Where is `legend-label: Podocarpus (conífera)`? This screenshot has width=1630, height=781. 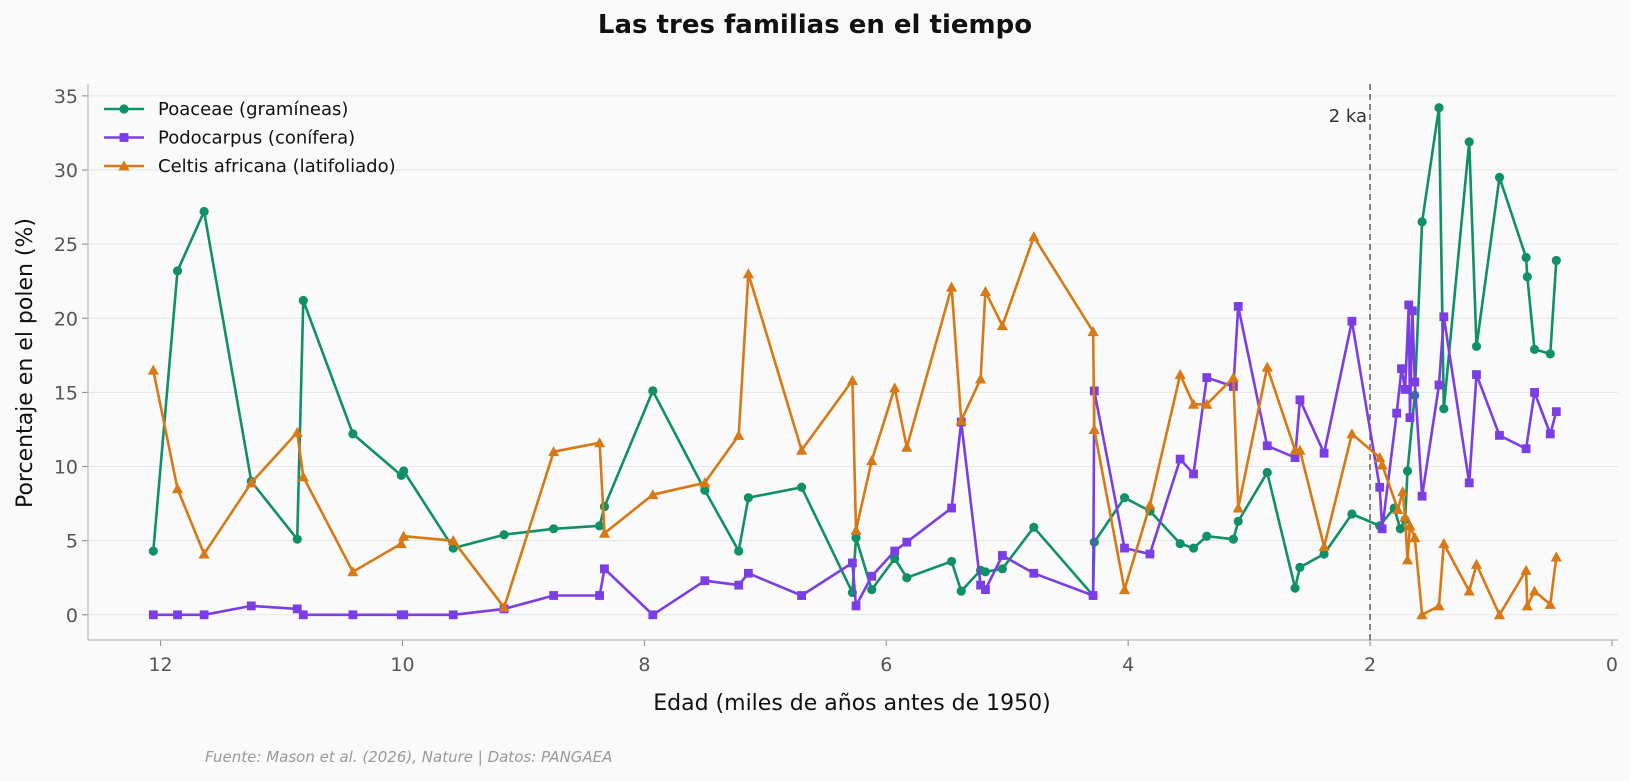
legend-label: Podocarpus (conífera) is located at coordinates (256, 138).